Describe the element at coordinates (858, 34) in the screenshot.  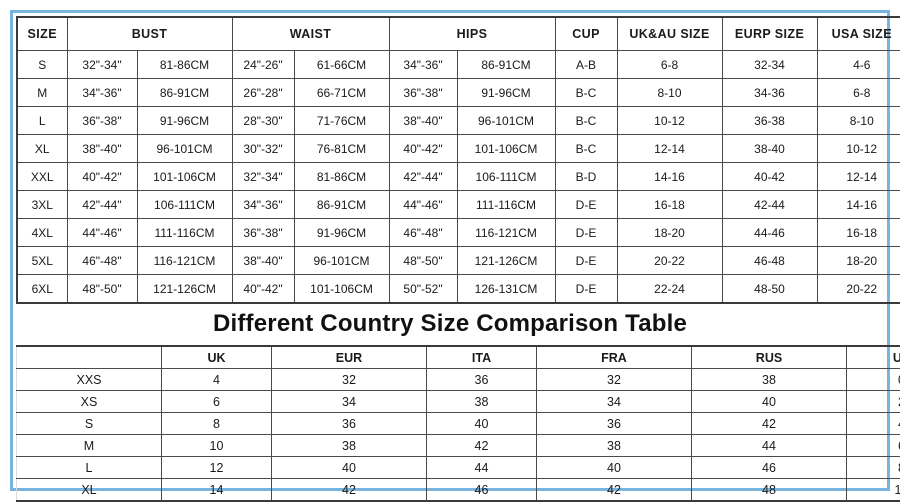
I see `header-usa: USA SIZE` at that location.